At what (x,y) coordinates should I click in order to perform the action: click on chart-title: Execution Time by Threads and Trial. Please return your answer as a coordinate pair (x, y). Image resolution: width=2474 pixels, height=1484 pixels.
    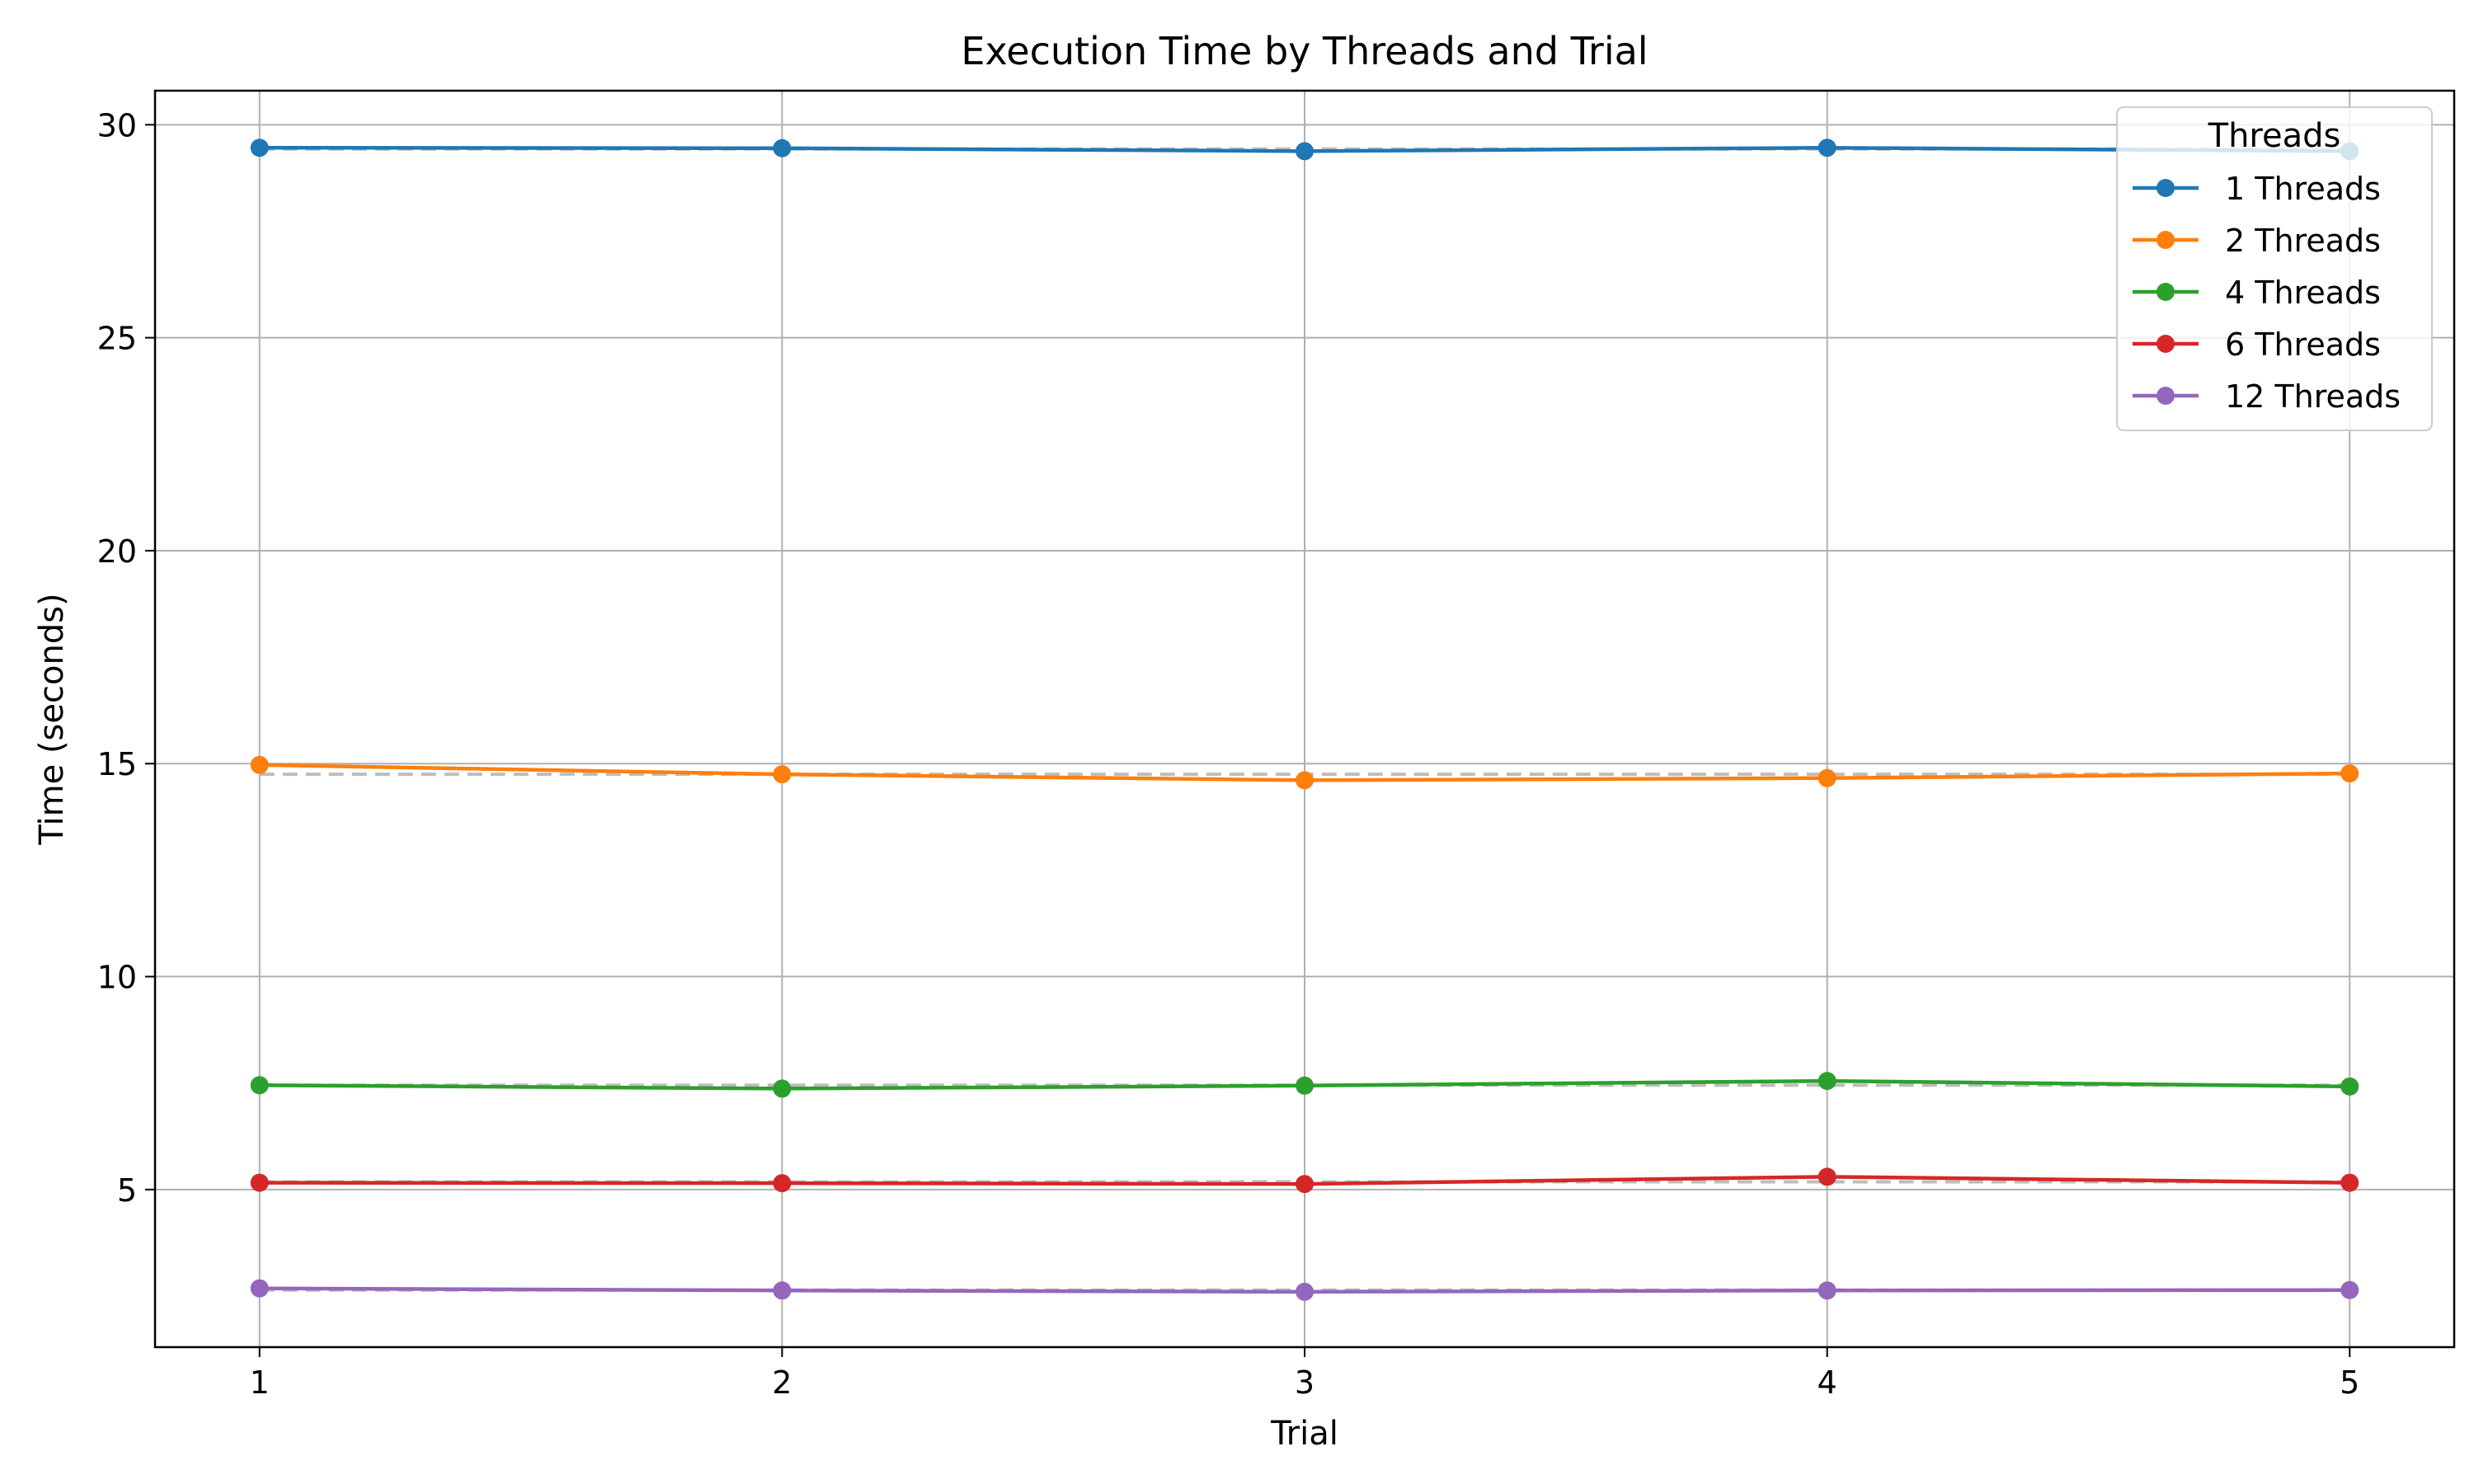
    Looking at the image, I should click on (1304, 51).